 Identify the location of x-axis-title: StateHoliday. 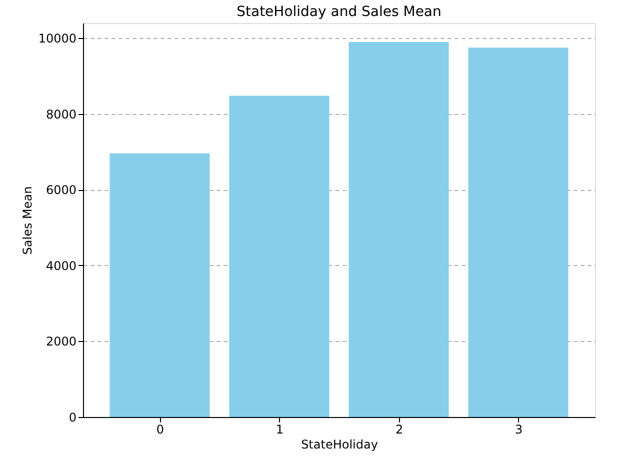
(339, 445).